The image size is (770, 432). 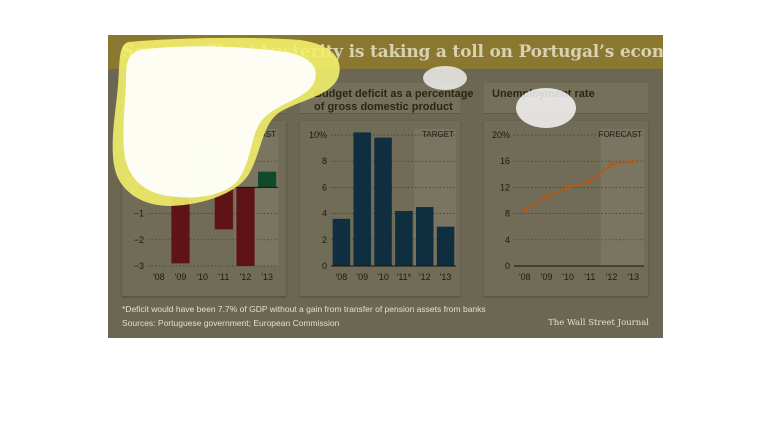 What do you see at coordinates (324, 187) in the screenshot?
I see `chart-2-ytick-label: 6` at bounding box center [324, 187].